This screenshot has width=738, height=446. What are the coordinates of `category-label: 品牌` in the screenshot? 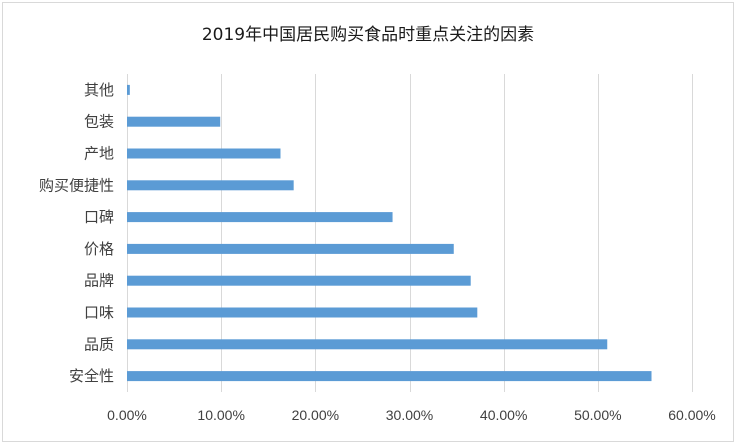 It's located at (99, 281).